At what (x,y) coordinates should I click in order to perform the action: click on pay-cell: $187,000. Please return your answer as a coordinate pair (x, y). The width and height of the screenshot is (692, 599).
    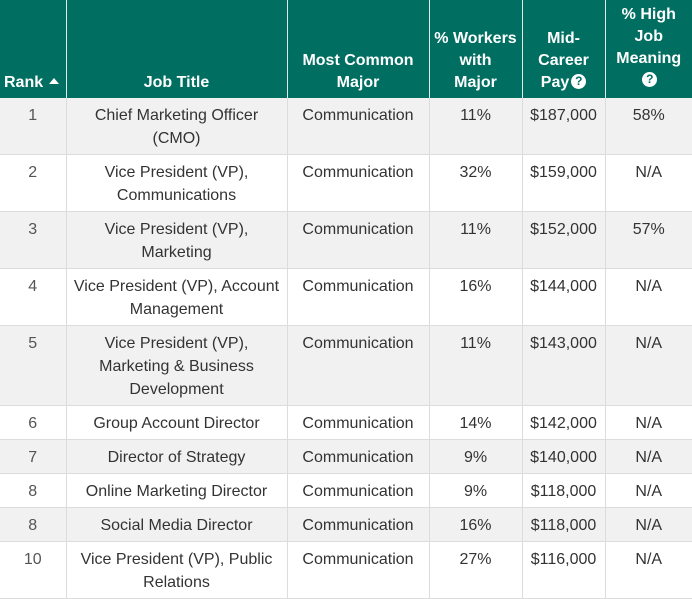
    Looking at the image, I should click on (564, 126).